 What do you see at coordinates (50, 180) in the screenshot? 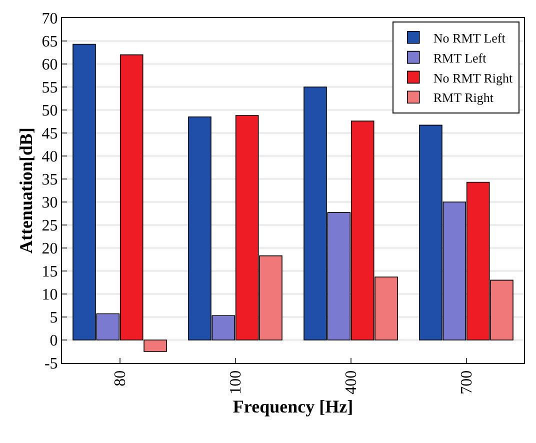
I see `y-tick-label: 35` at bounding box center [50, 180].